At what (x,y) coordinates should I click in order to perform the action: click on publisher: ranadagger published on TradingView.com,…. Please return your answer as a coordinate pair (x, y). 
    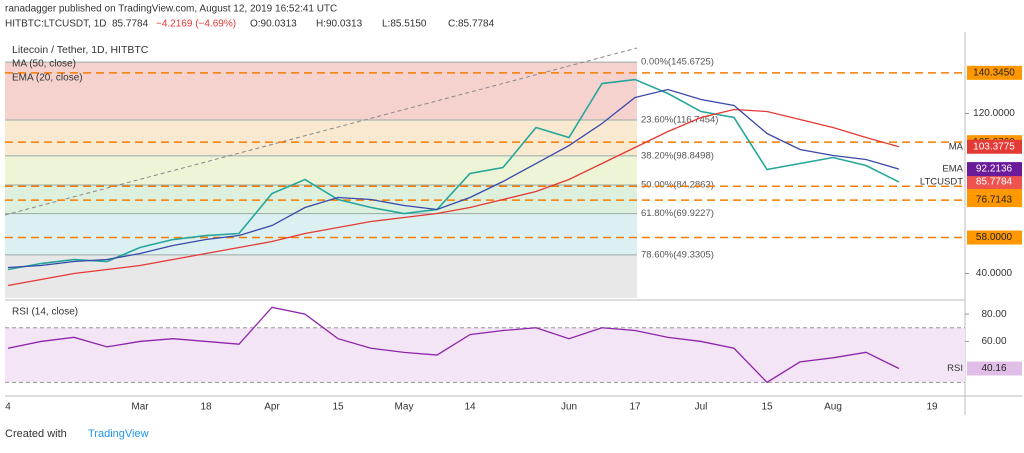
    Looking at the image, I should click on (171, 9).